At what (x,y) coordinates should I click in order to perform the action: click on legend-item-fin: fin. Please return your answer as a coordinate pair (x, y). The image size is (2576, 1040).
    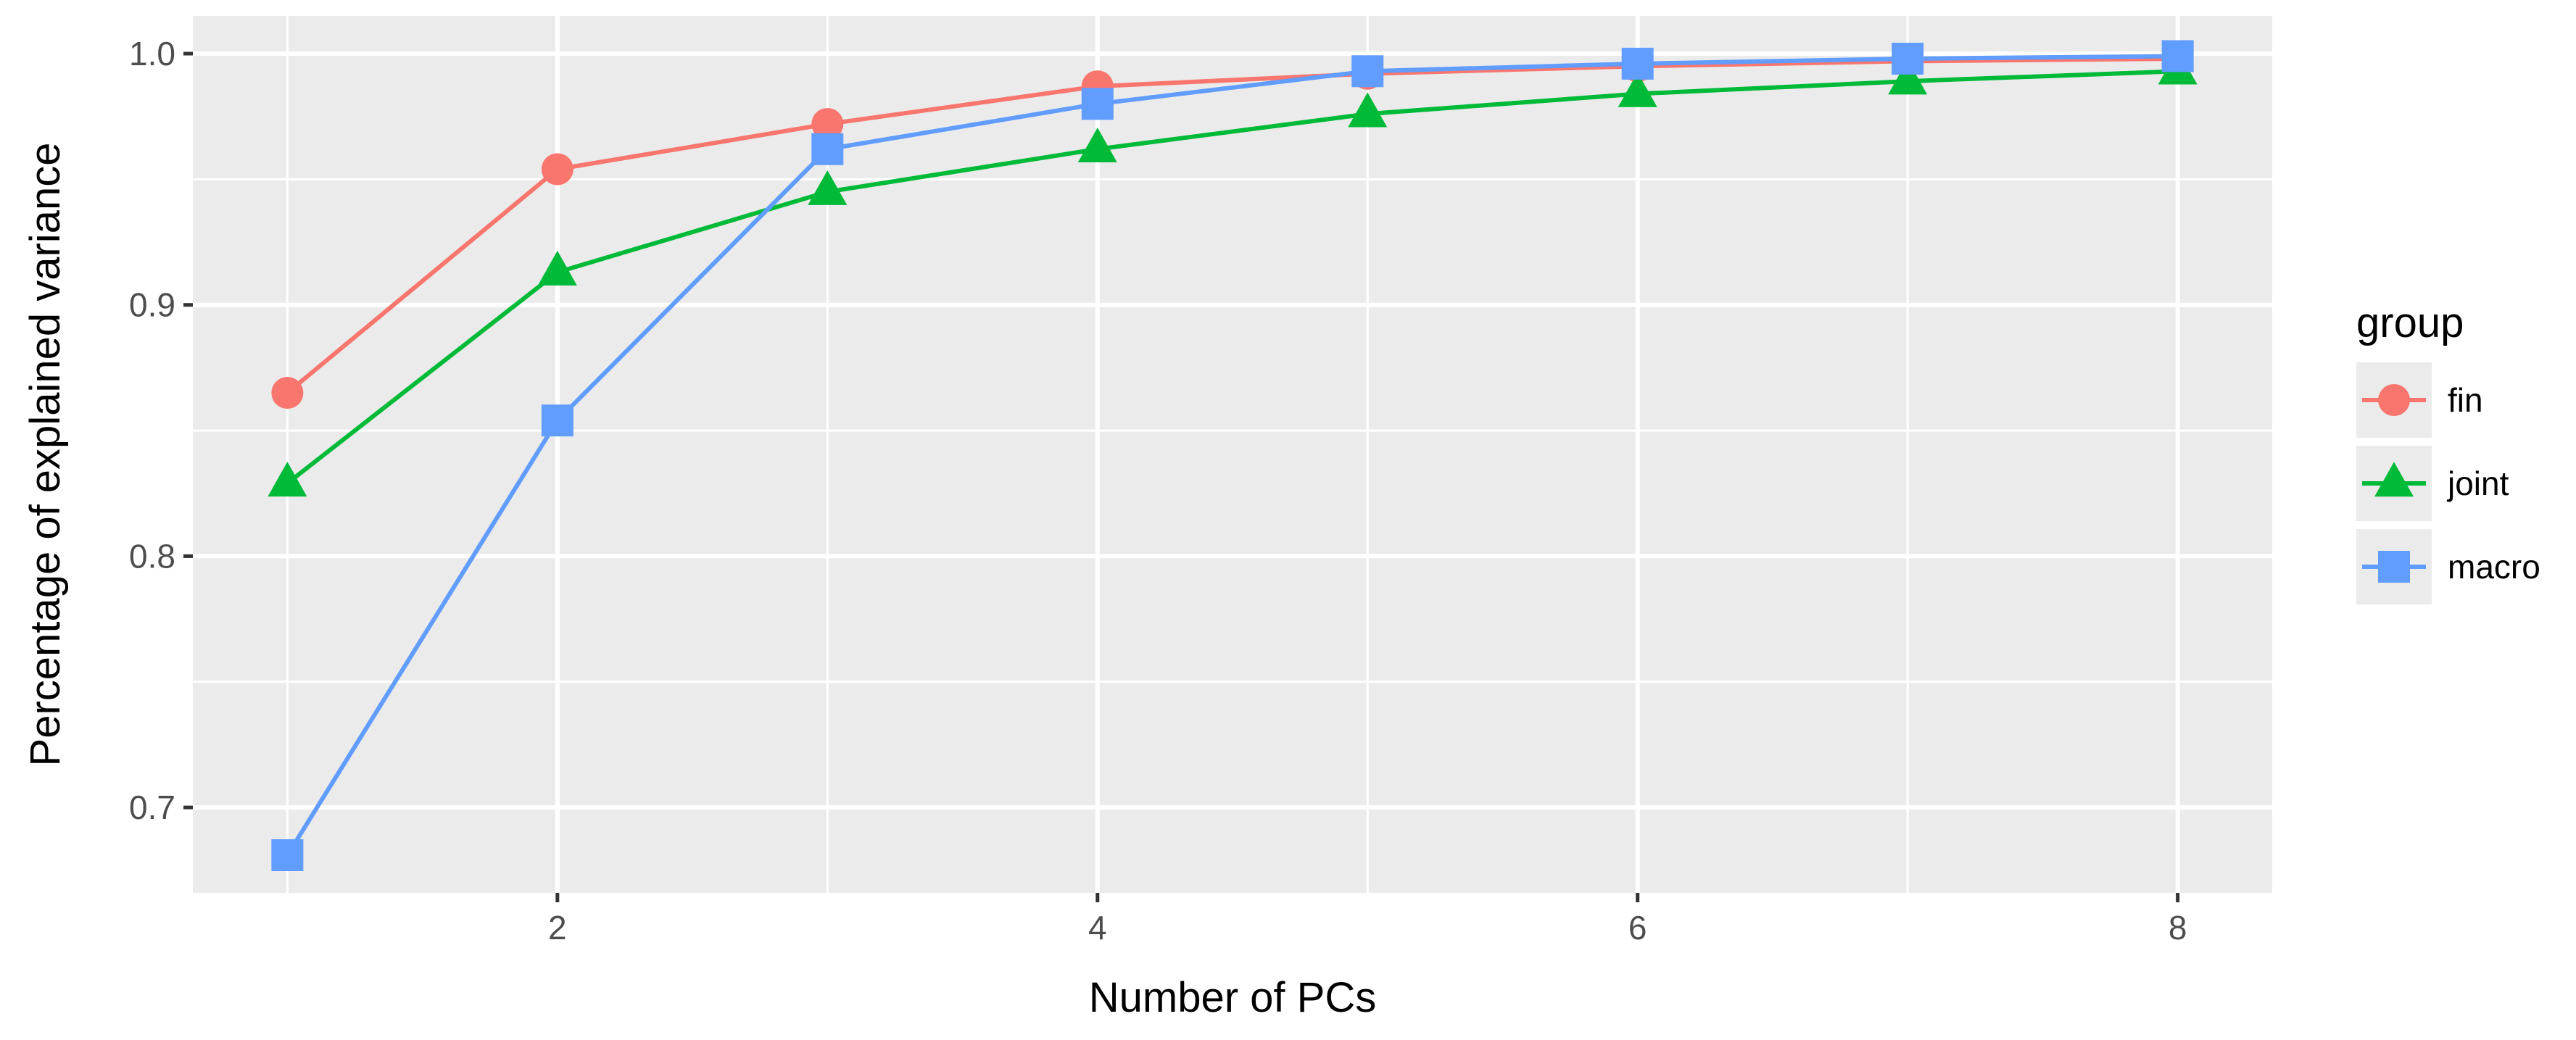
    Looking at the image, I should click on (2419, 400).